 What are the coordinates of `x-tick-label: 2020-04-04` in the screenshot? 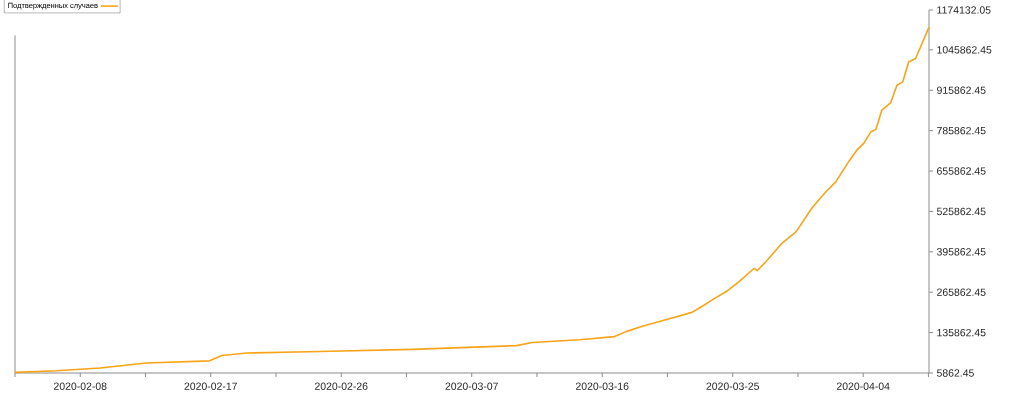 It's located at (863, 386).